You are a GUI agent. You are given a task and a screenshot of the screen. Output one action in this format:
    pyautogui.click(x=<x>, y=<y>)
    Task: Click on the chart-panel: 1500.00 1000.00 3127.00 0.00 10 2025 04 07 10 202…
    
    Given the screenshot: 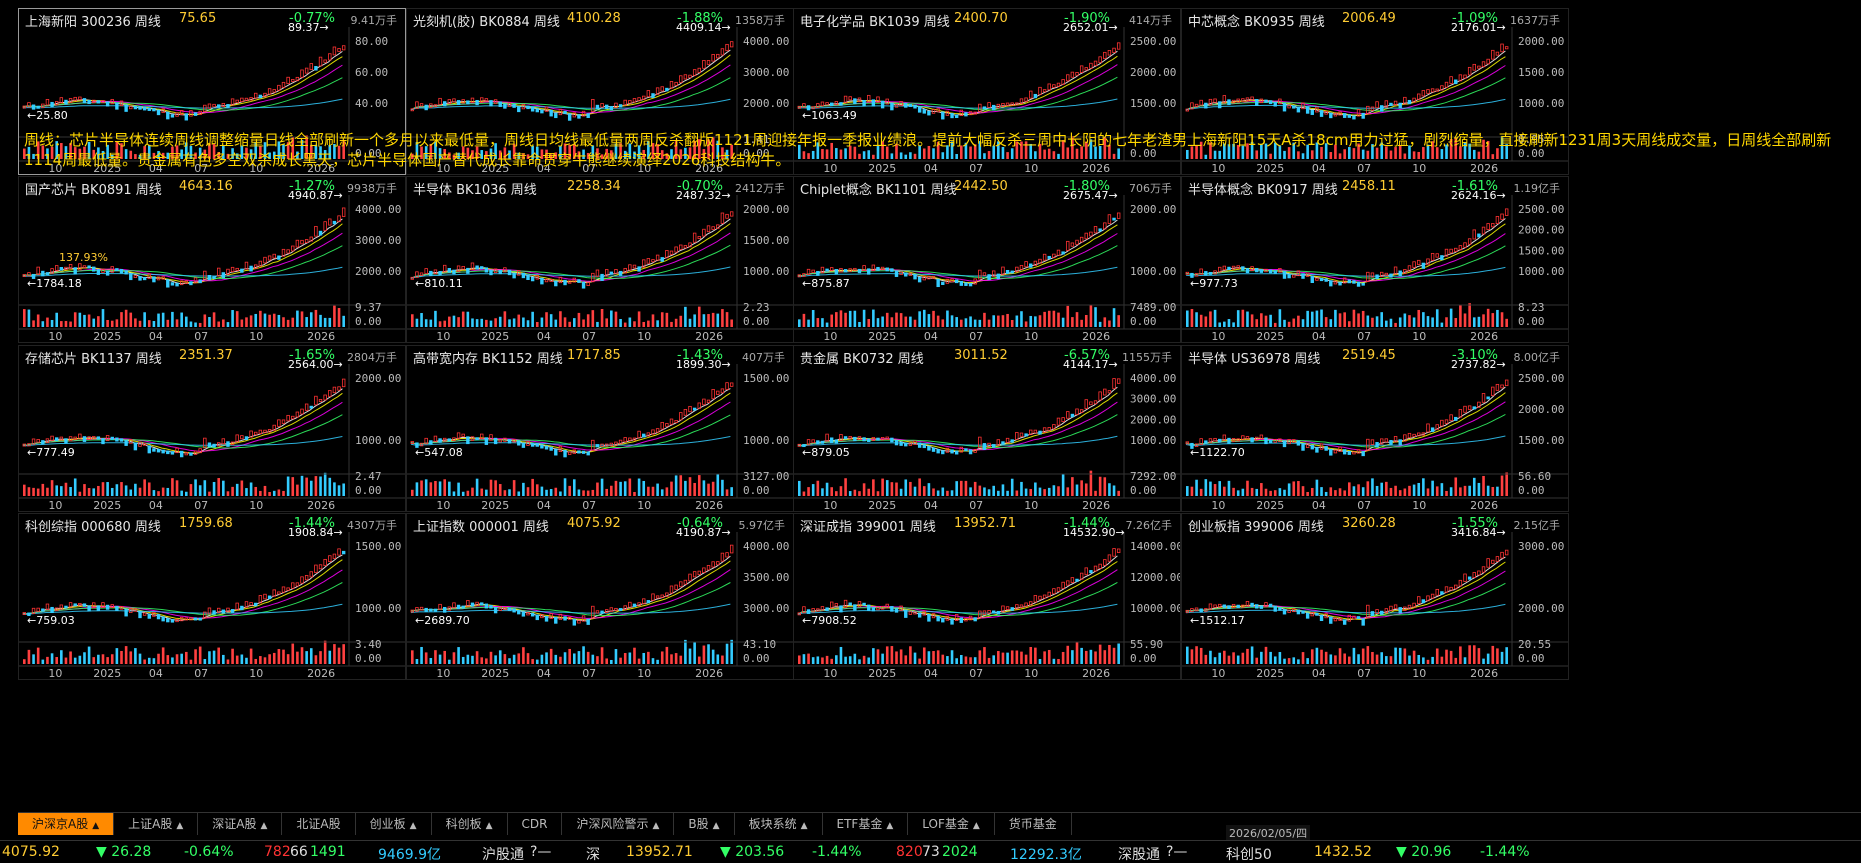 What is the action you would take?
    pyautogui.click(x=600, y=428)
    